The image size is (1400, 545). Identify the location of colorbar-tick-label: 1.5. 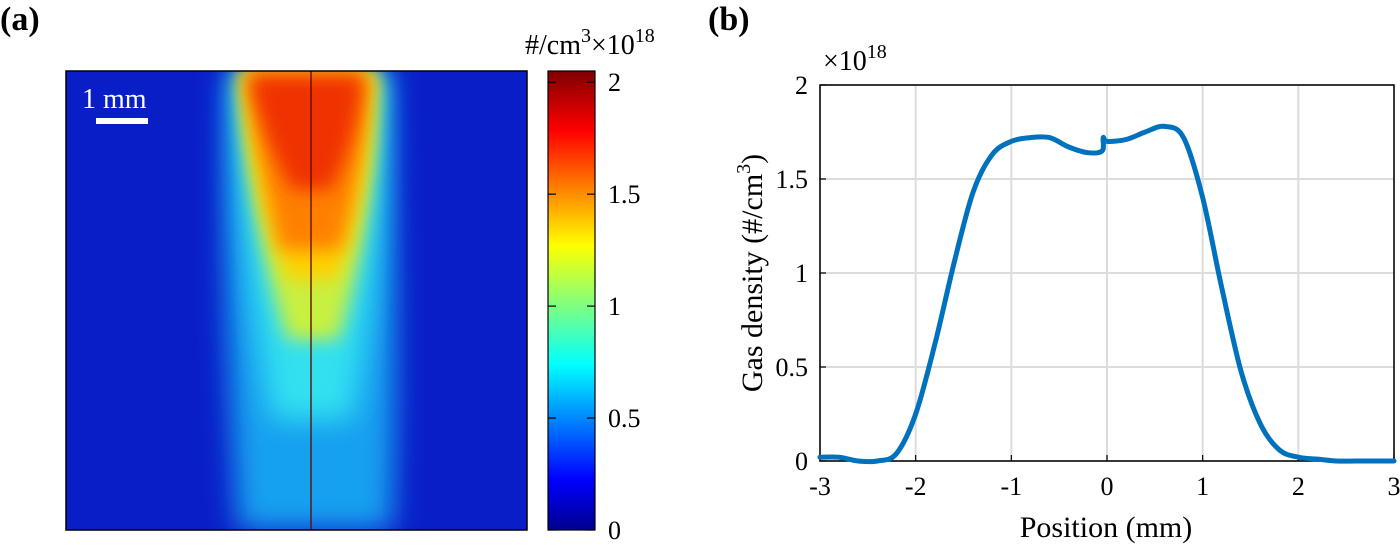
(624, 194).